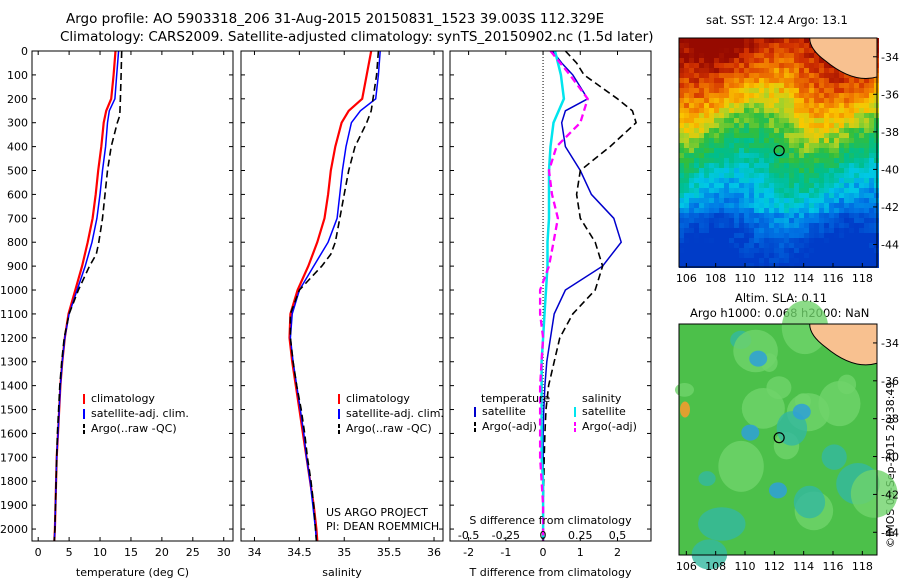  Describe the element at coordinates (890, 457) in the screenshot. I see `sla-lat-tick-label: -40` at that location.